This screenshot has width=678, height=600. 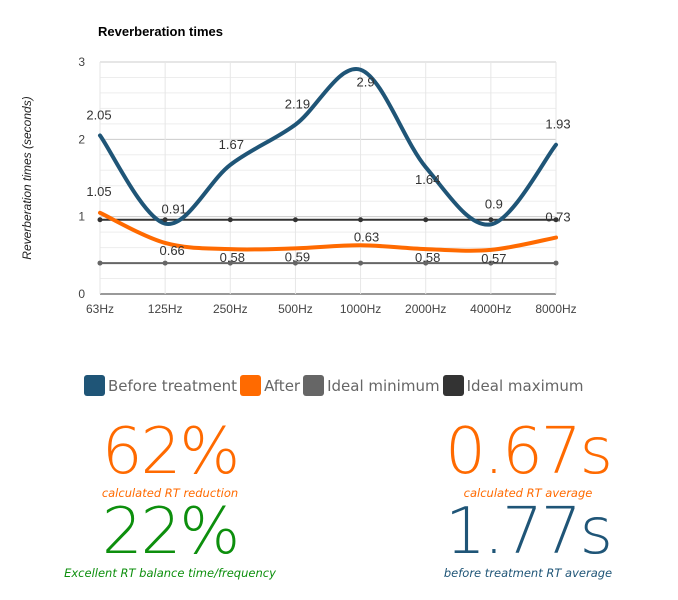 I want to click on data-label-before-treatment: 0.91, so click(x=173, y=209).